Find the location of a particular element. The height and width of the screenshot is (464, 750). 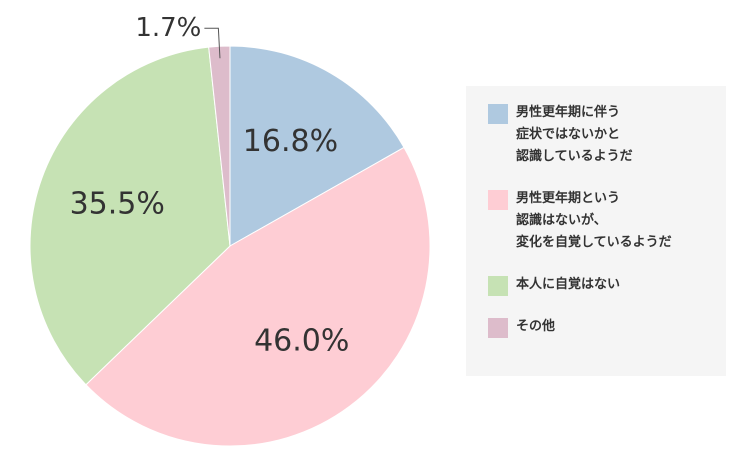

legend-item: その他 is located at coordinates (607, 327).